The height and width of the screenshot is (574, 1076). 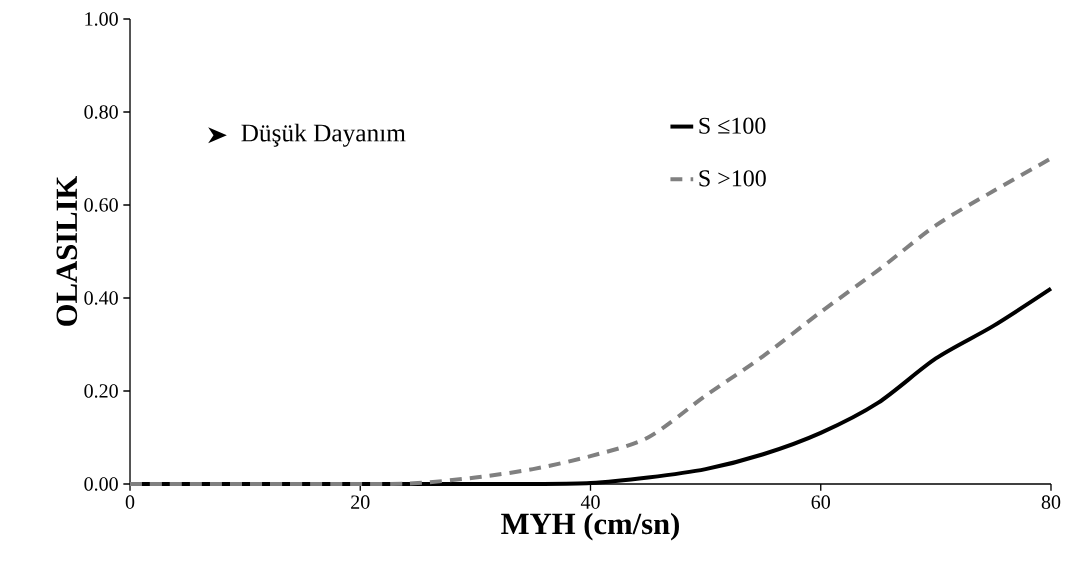 I want to click on x-axis-title: MYH (cm/sn), so click(x=590, y=526).